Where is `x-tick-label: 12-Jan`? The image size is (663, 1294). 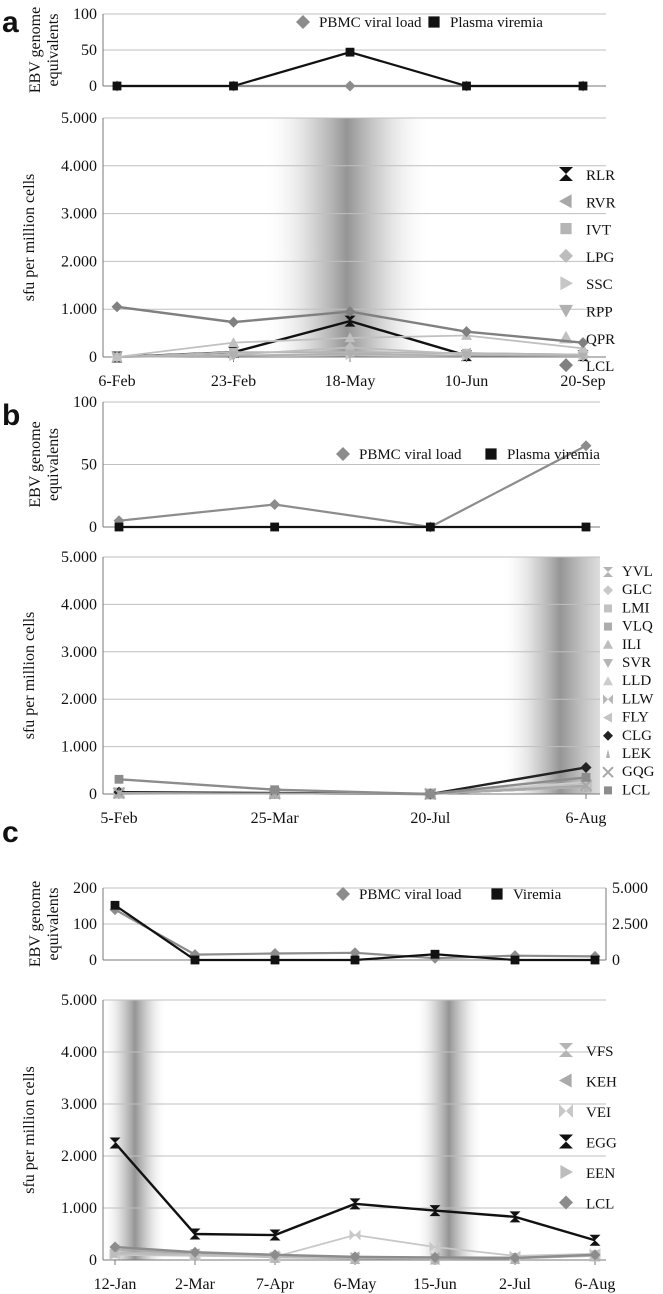
x-tick-label: 12-Jan is located at coordinates (115, 1284).